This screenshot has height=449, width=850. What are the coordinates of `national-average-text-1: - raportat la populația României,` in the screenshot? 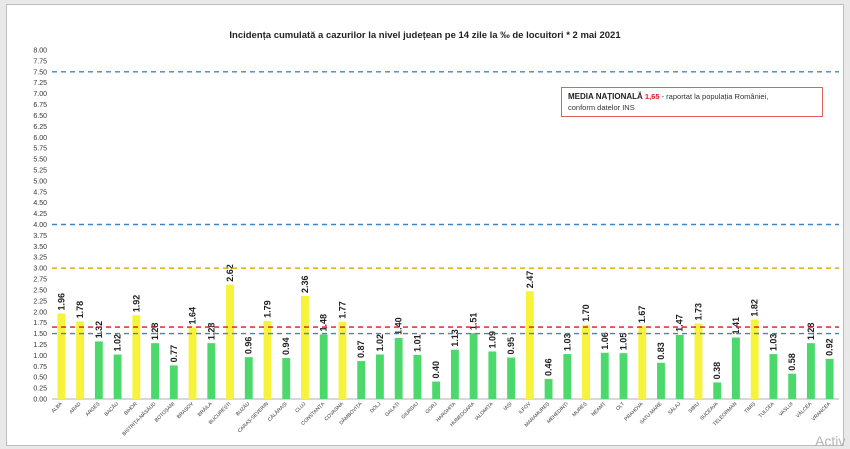 It's located at (714, 96).